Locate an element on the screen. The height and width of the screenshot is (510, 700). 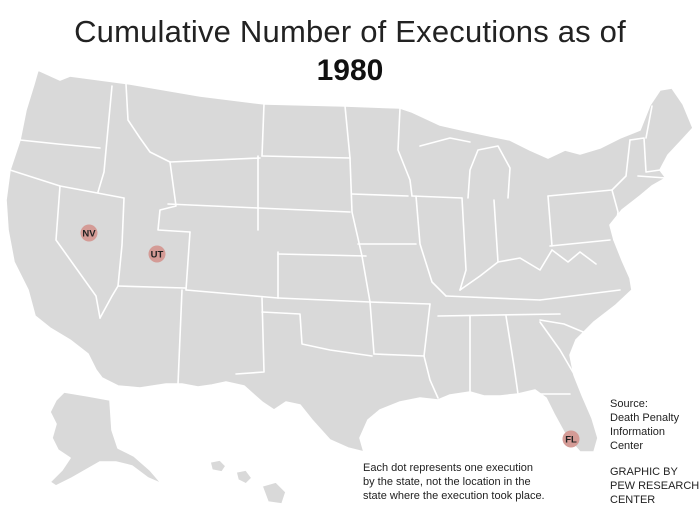
map-title: Cumulative Number of Executions as of is located at coordinates (350, 31).